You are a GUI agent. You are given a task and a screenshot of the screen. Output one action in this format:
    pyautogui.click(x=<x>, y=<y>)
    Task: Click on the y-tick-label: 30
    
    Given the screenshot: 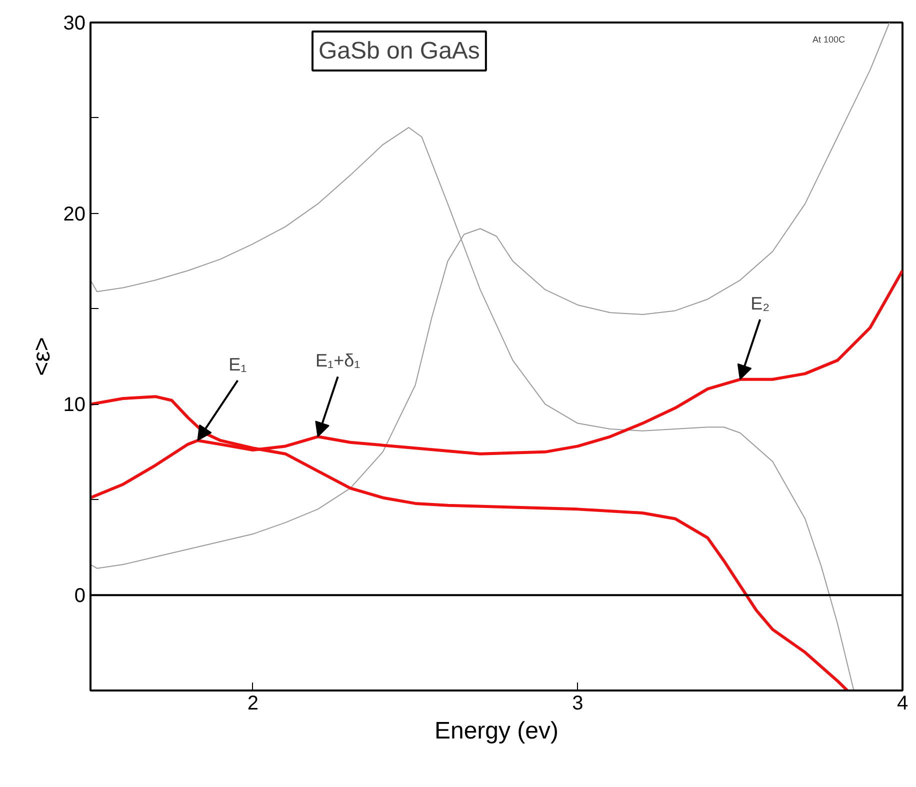 What is the action you would take?
    pyautogui.click(x=74, y=23)
    